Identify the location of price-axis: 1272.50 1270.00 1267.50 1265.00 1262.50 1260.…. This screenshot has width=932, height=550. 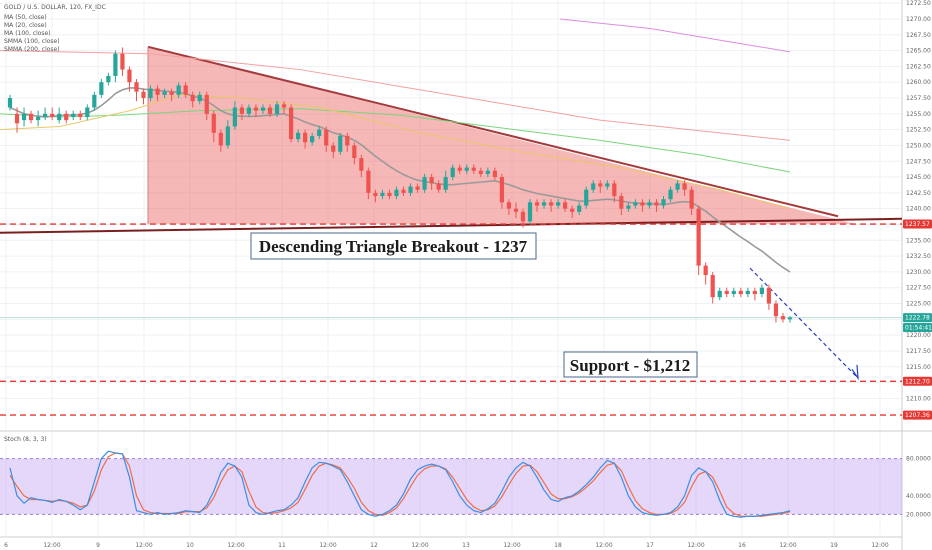
(918, 259).